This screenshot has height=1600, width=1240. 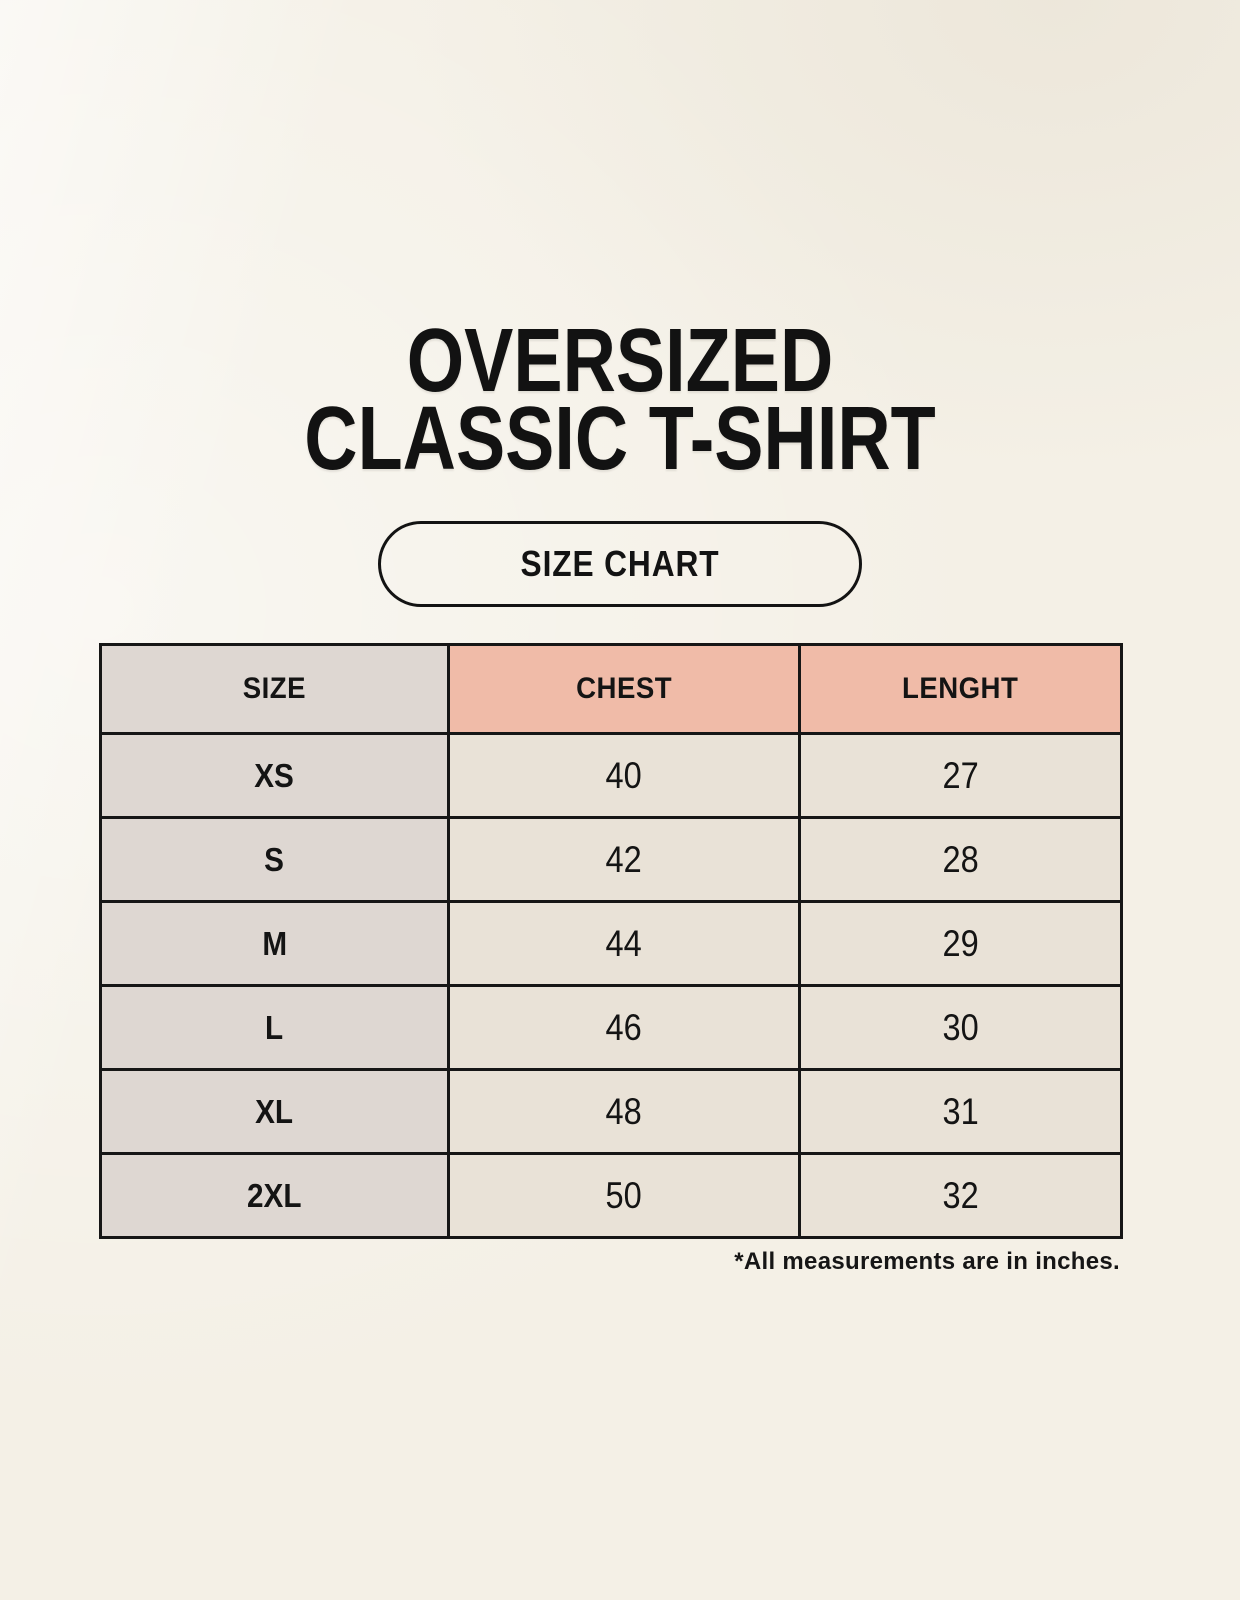 I want to click on table-row-s: S 42 28, so click(x=611, y=859).